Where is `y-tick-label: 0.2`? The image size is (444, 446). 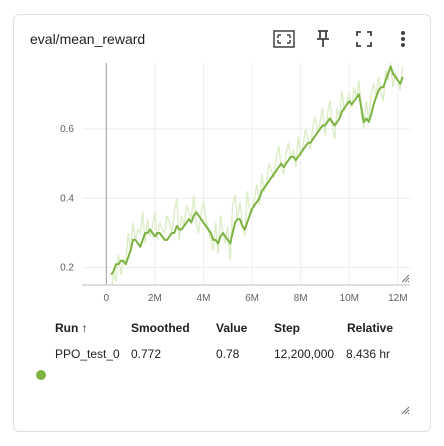
y-tick-label: 0.2 is located at coordinates (67, 268).